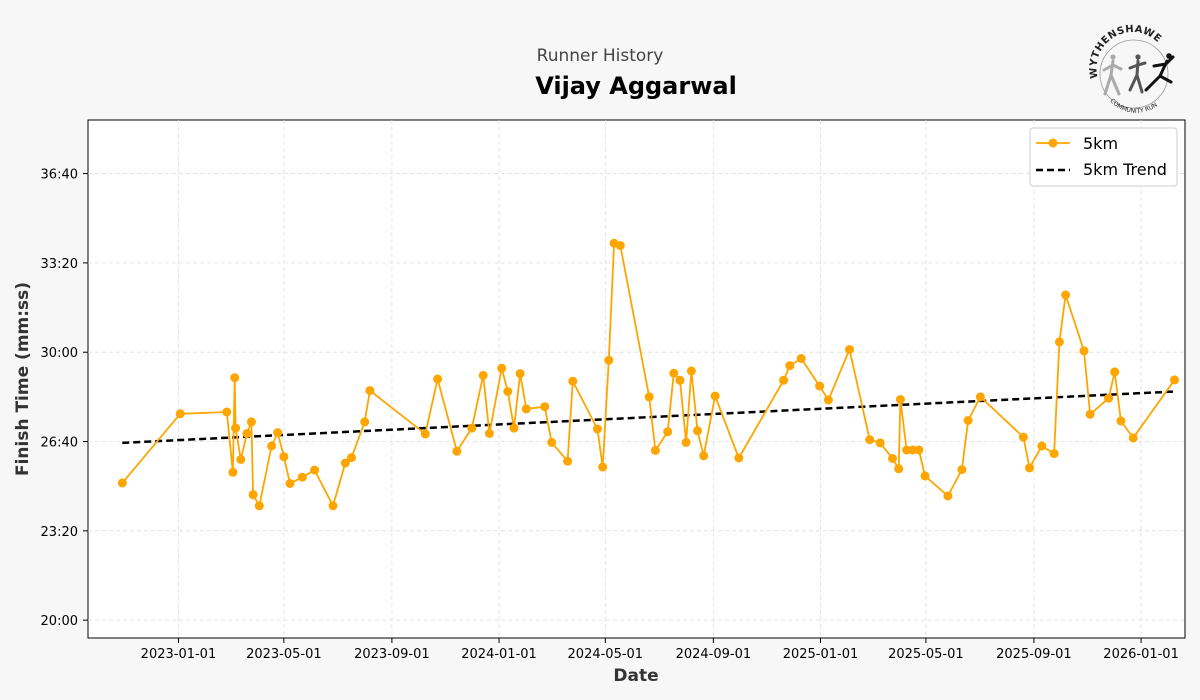  What do you see at coordinates (284, 654) in the screenshot?
I see `x-tick-label: 2023-05-01` at bounding box center [284, 654].